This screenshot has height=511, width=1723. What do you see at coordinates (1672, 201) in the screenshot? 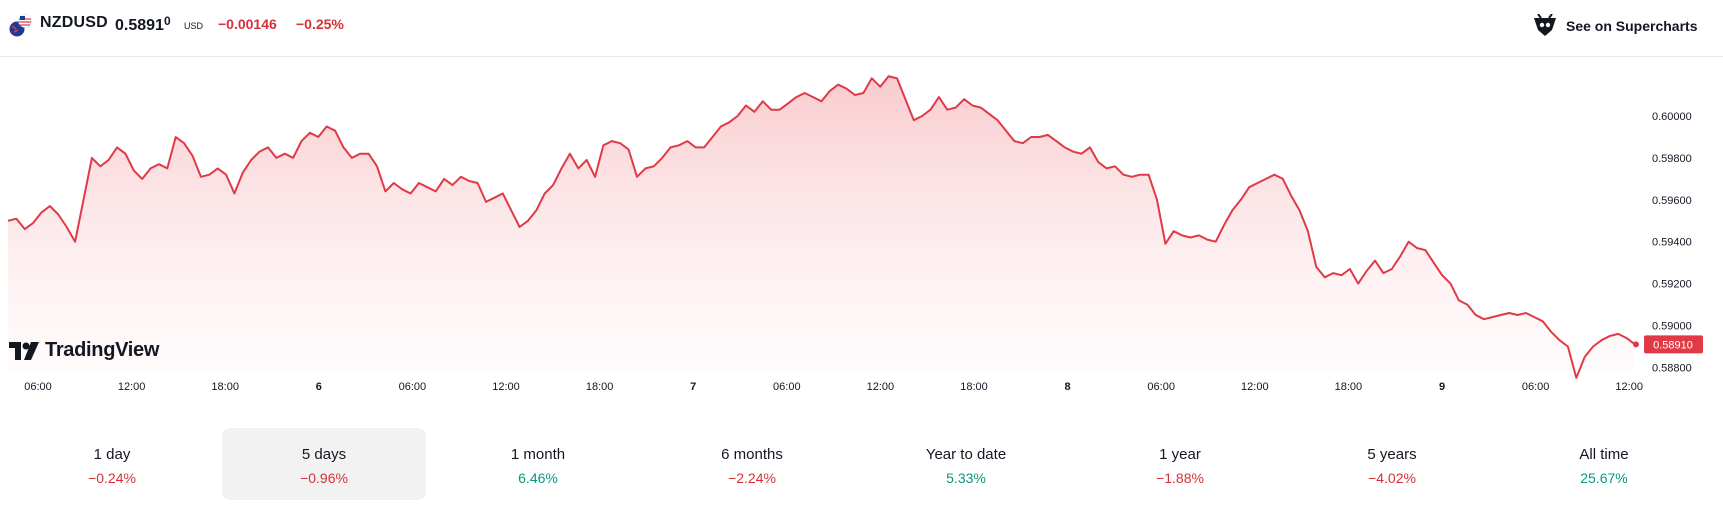
I see `y-tick-label: 0.59600` at bounding box center [1672, 201].